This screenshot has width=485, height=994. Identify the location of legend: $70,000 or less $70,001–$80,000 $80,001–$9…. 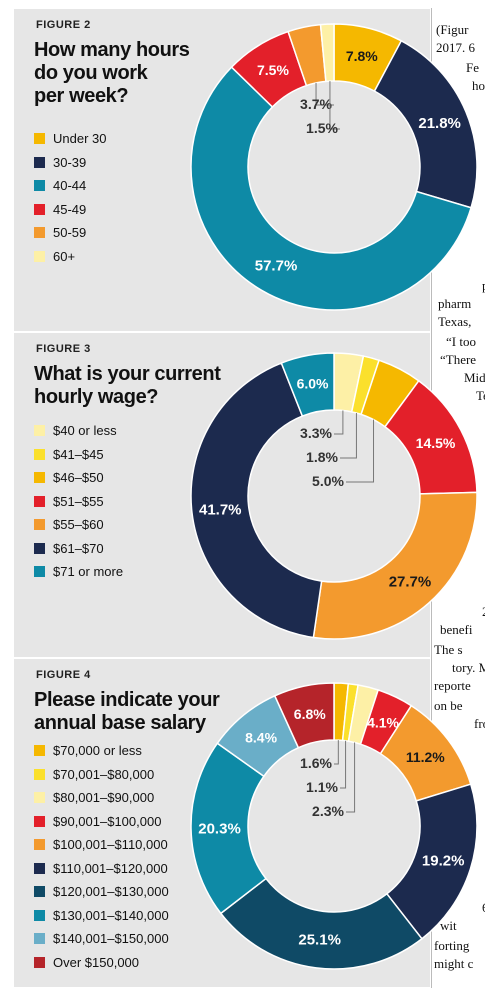
(101, 856).